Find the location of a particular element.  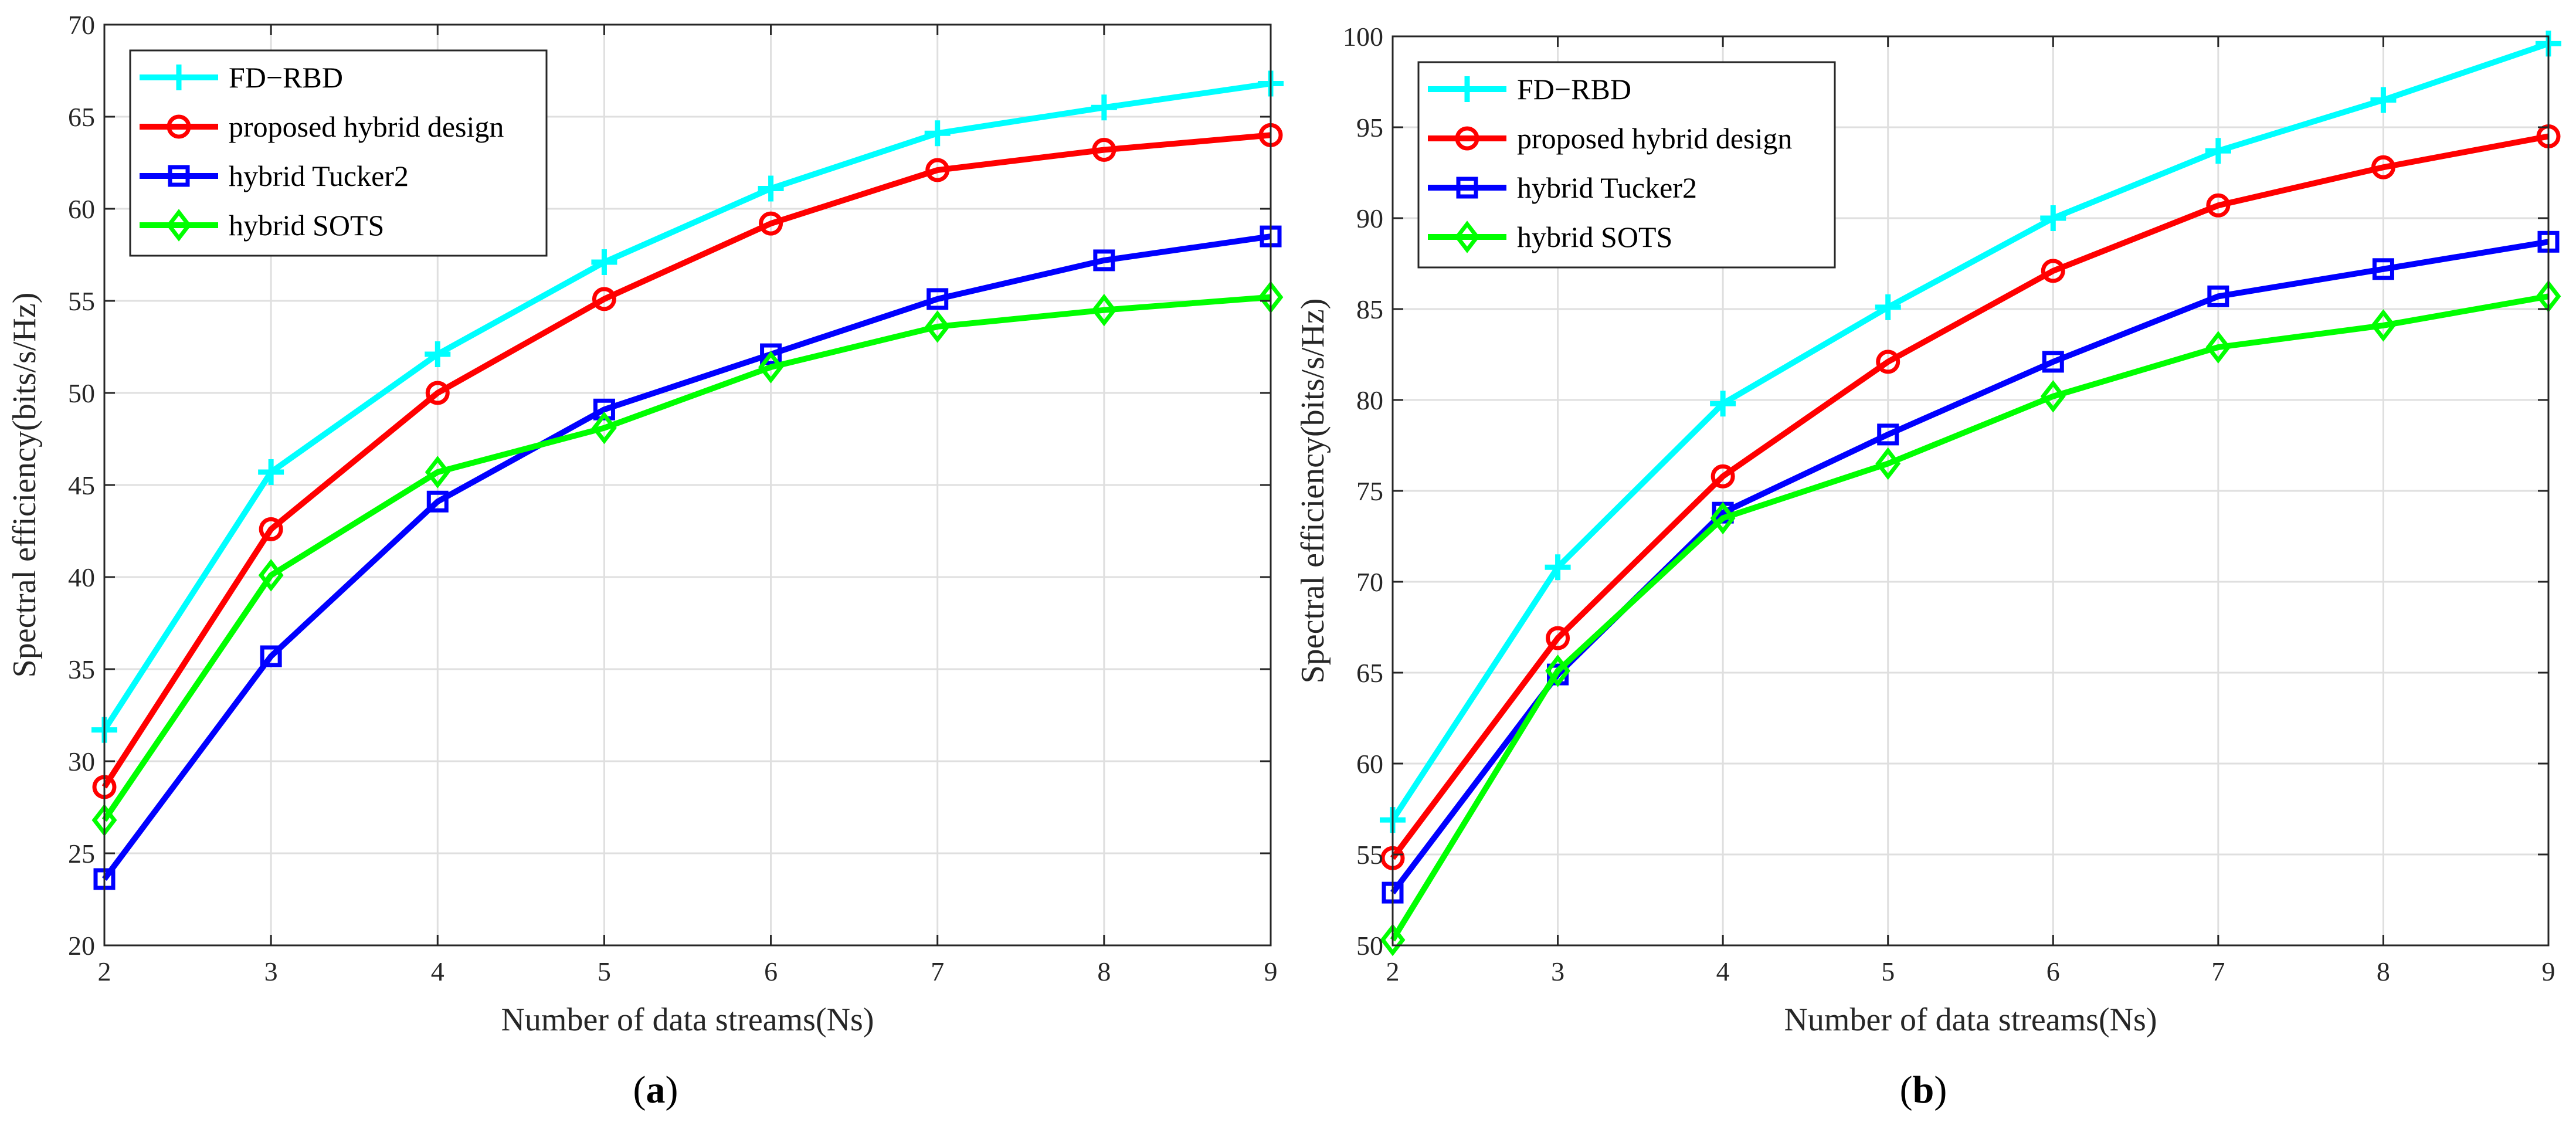

y-tick-label: 95 is located at coordinates (1369, 128).